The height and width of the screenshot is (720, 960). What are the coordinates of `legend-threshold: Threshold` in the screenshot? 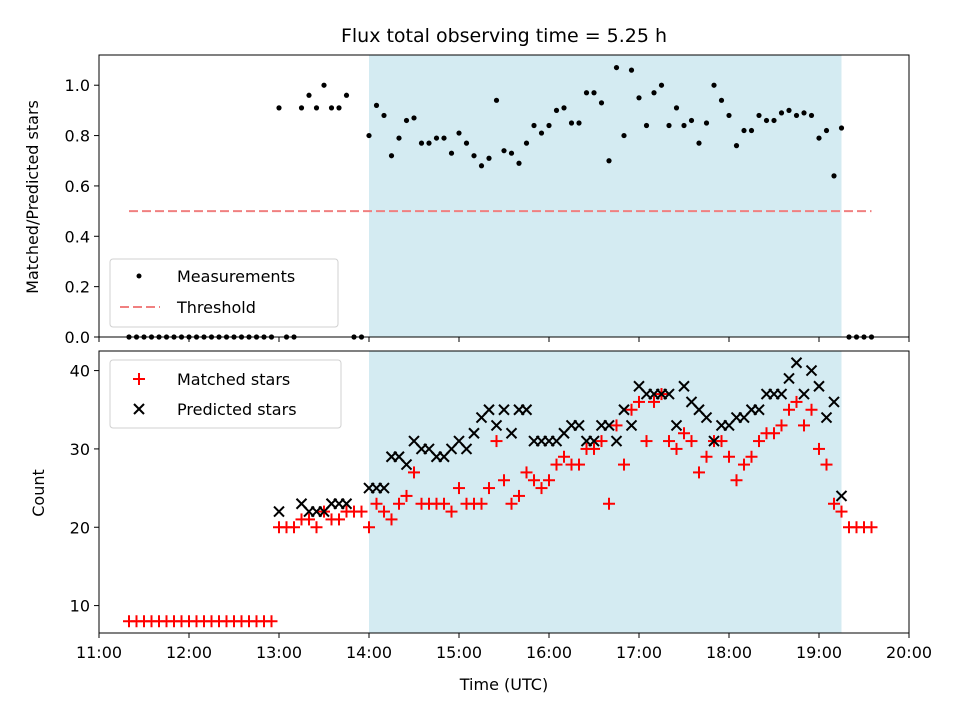 It's located at (216, 307).